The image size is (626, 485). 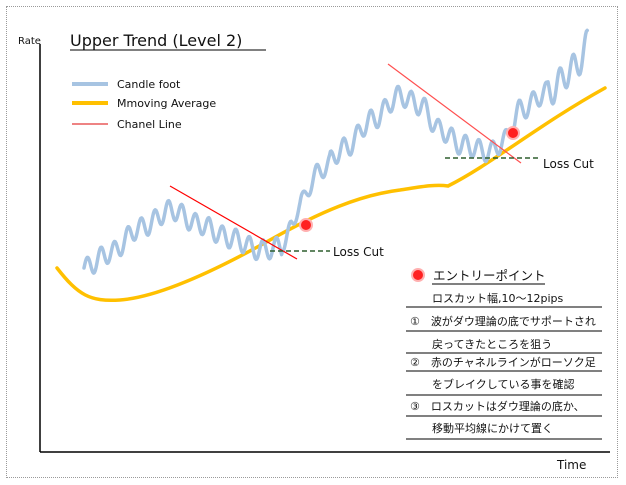 I want to click on note-line-2: ① 波がダウ理論の底でサポートされ, so click(x=503, y=321).